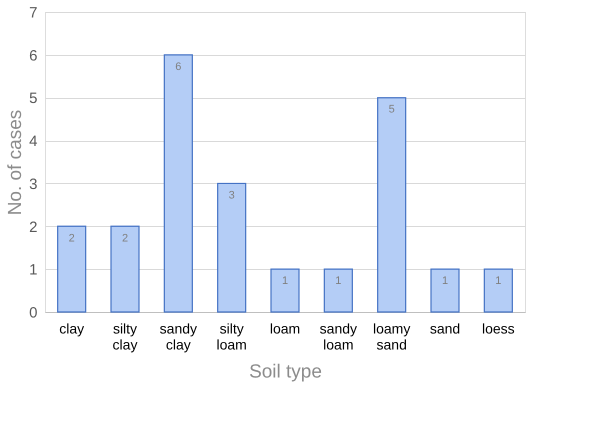 The image size is (596, 425). Describe the element at coordinates (33, 55) in the screenshot. I see `y-tick-label: 6` at that location.